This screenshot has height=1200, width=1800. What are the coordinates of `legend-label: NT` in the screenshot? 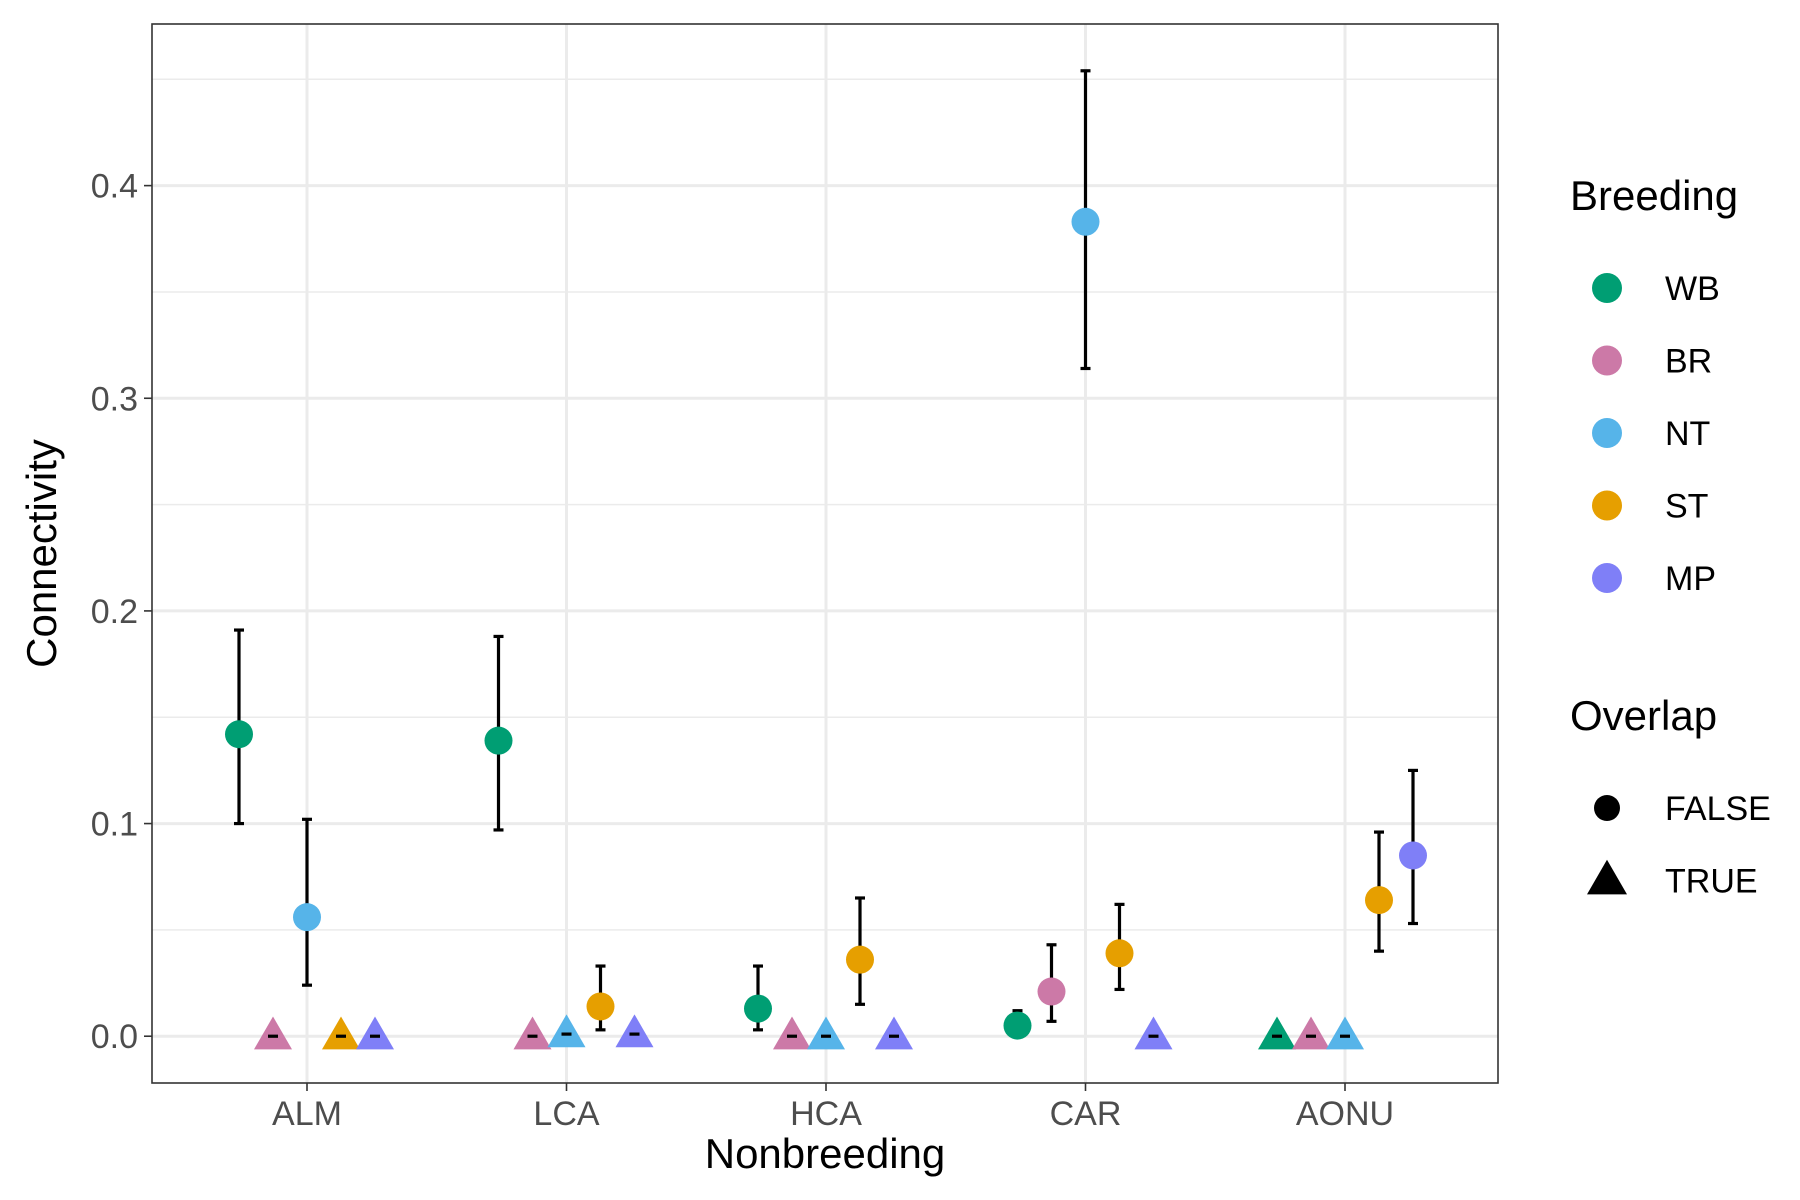 It's located at (1687, 434).